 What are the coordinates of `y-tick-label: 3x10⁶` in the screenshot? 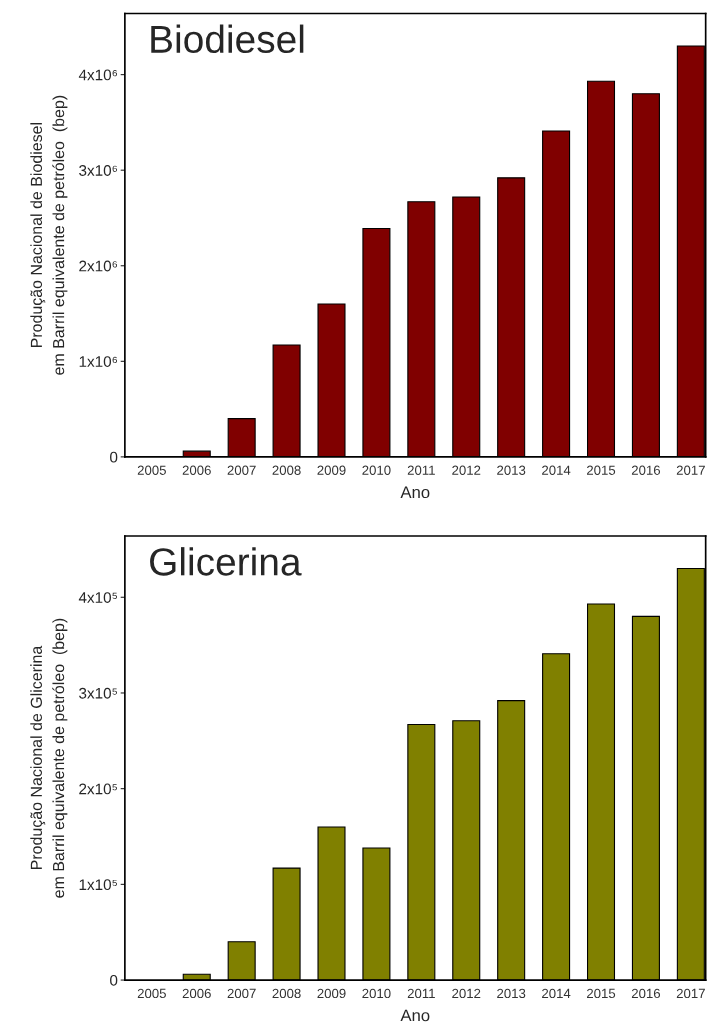 It's located at (98, 170).